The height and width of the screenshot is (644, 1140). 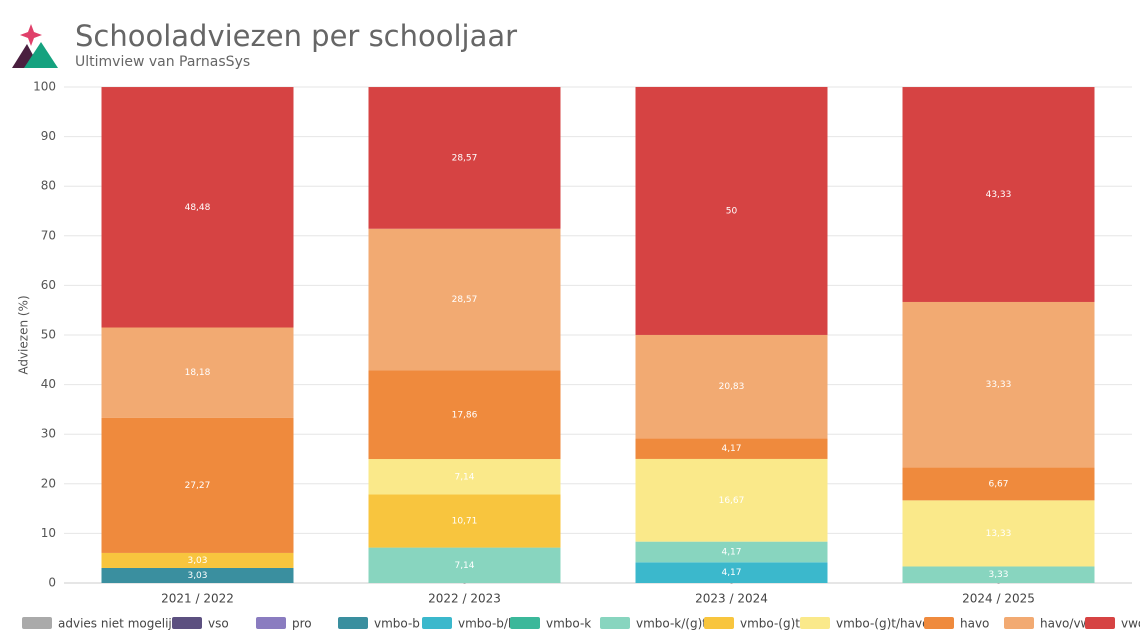 What do you see at coordinates (486, 624) in the screenshot?
I see `legend-label: vmbo-b/k` at bounding box center [486, 624].